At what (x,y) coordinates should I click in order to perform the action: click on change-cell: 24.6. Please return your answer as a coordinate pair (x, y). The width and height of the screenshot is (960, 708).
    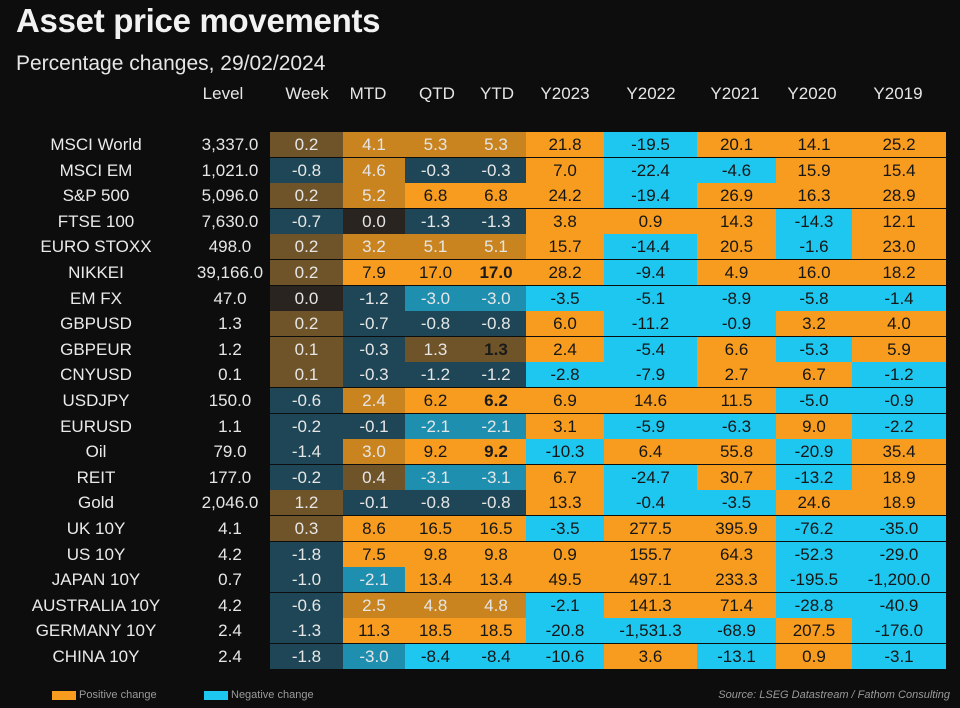
    Looking at the image, I should click on (814, 503).